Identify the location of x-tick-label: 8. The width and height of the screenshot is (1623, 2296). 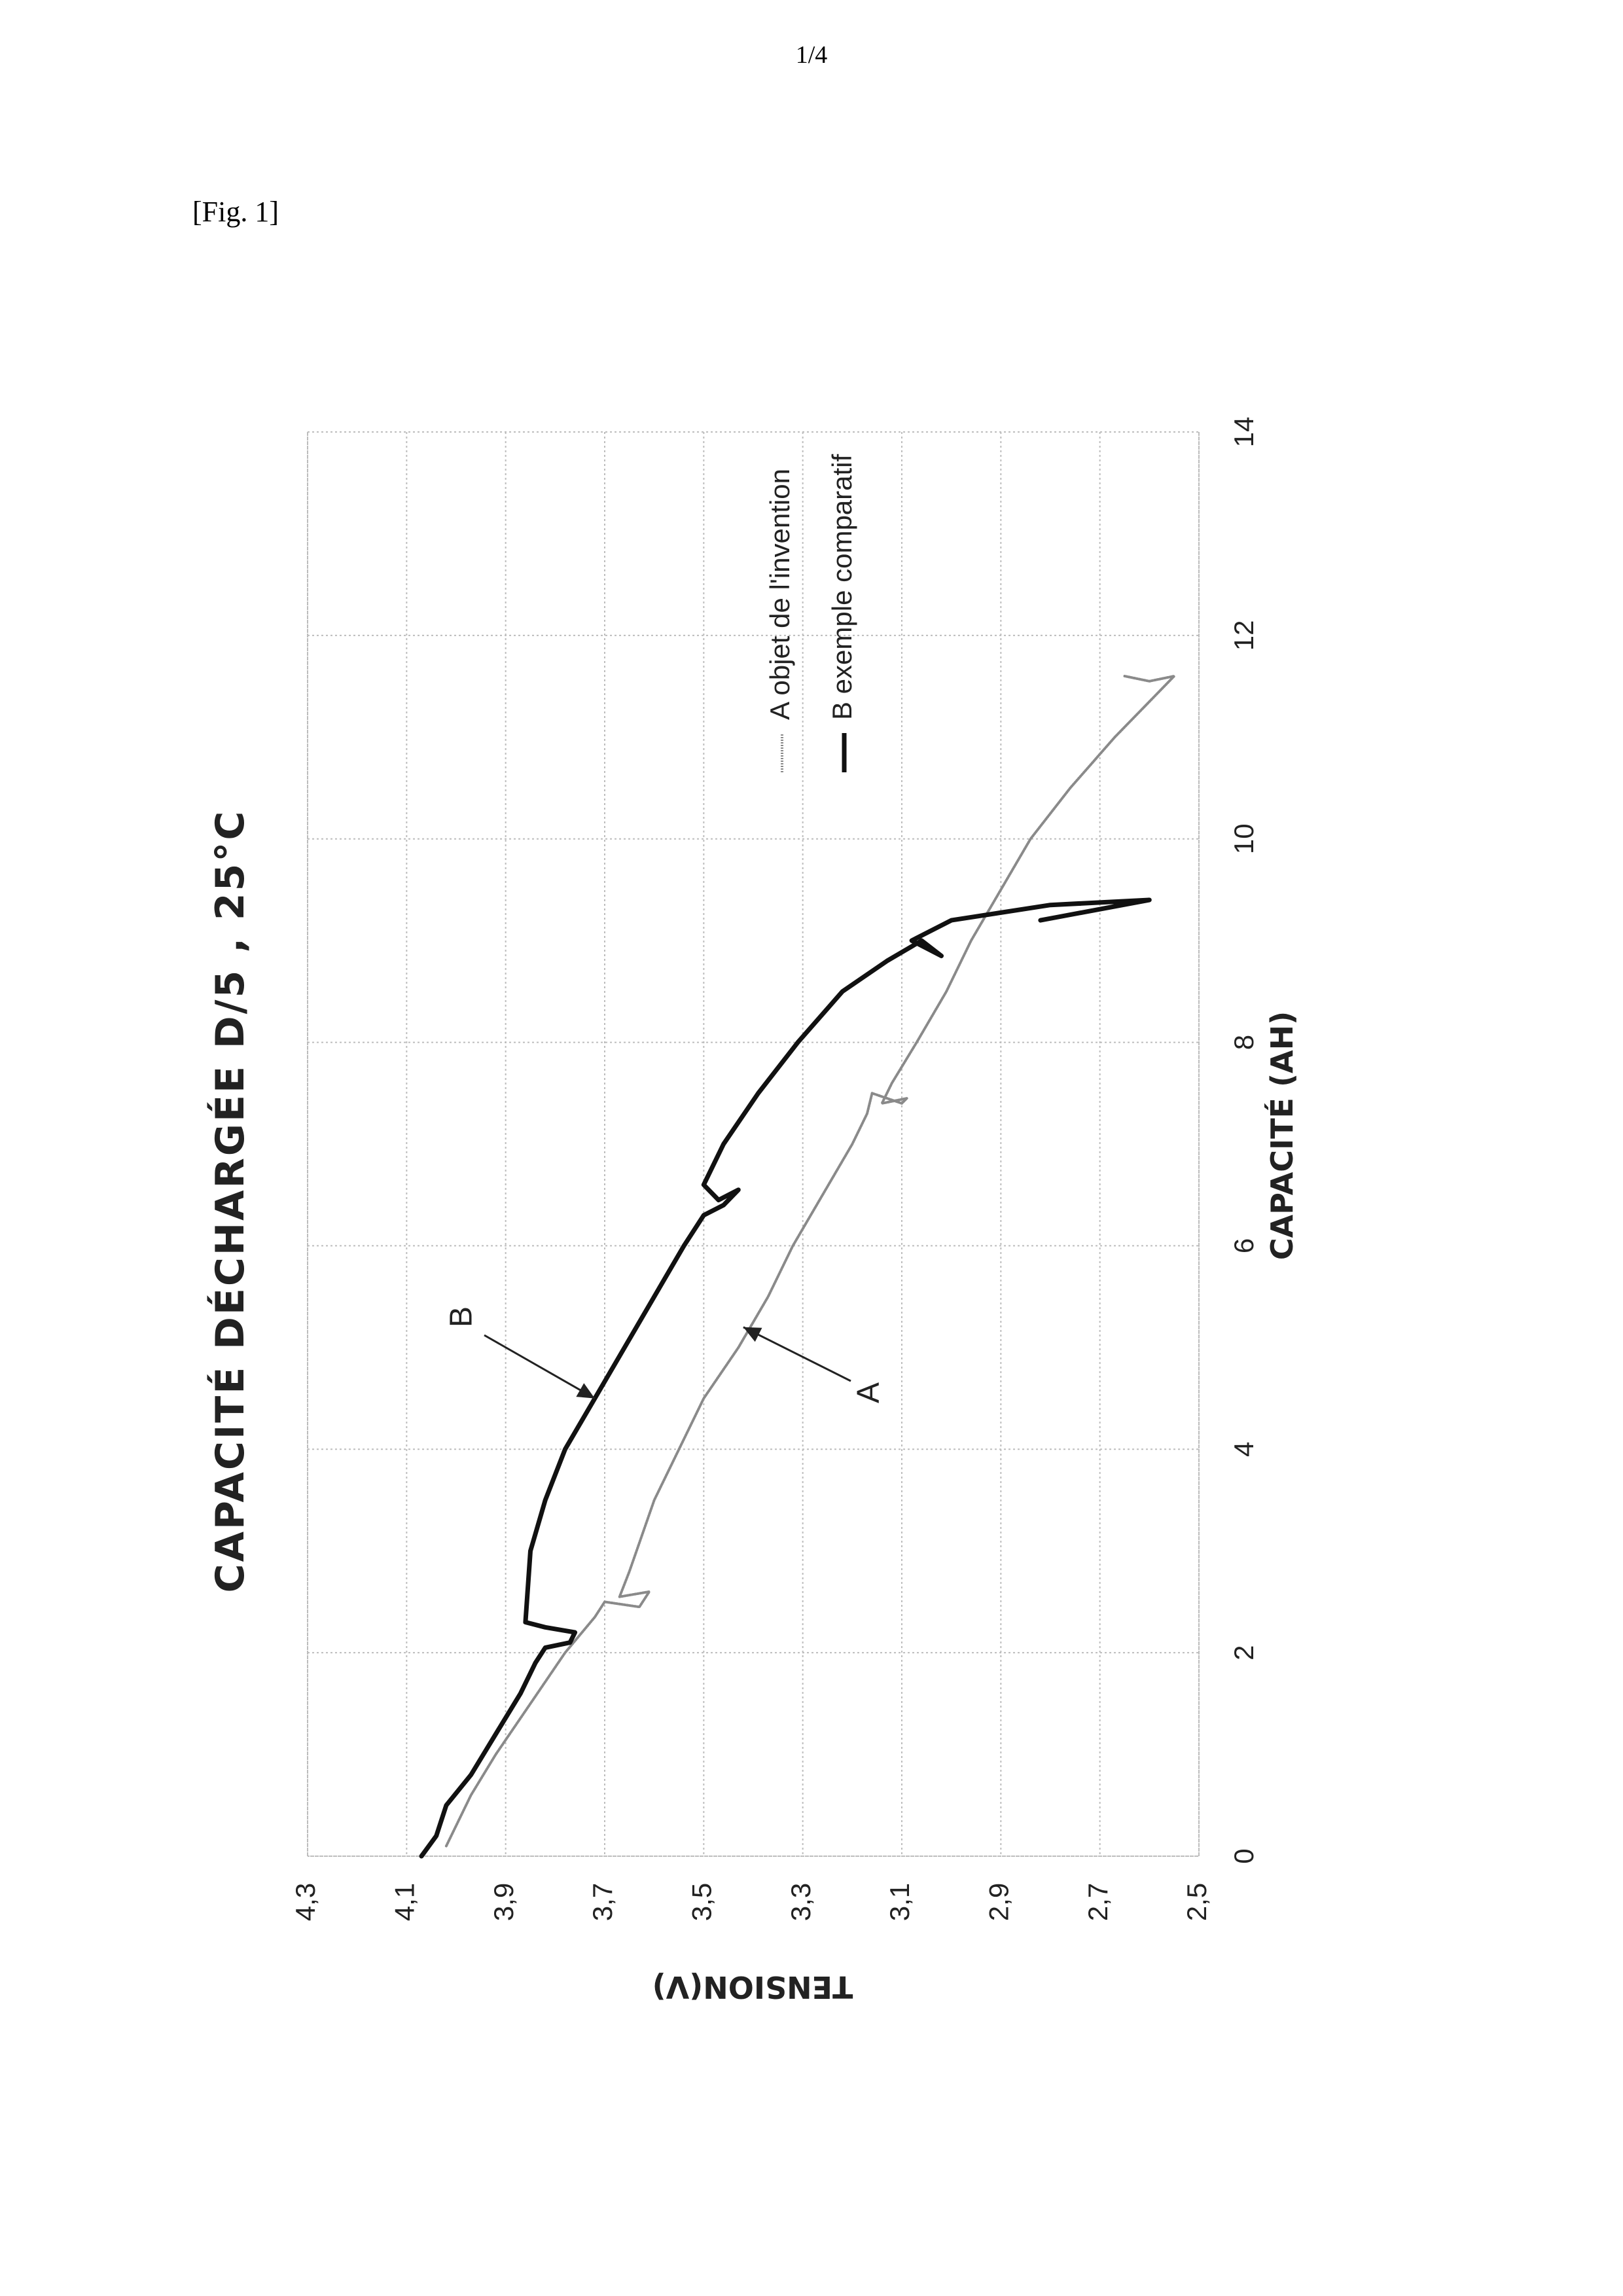
(1244, 1042).